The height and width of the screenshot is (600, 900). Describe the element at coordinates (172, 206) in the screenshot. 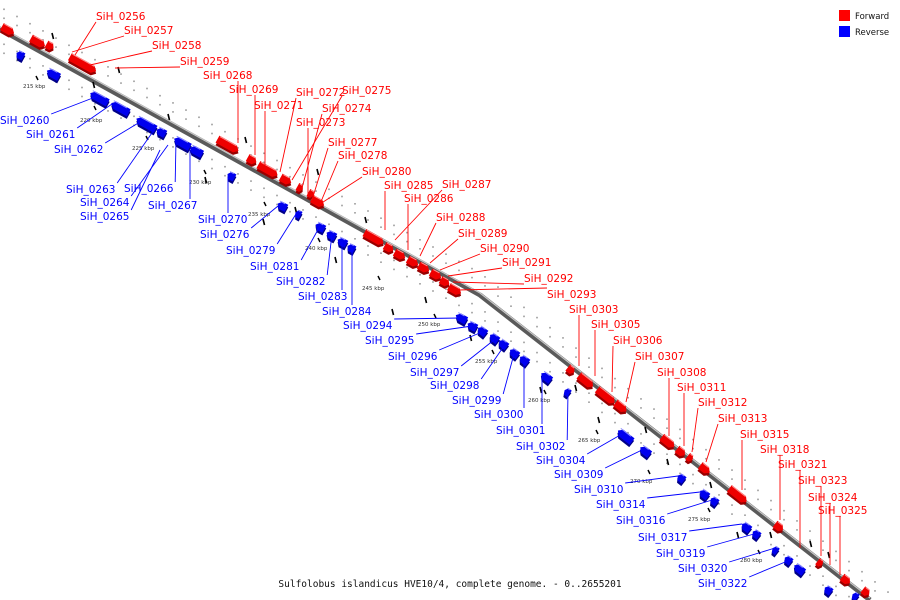

I see `reverse-gene-label: SiH_0267` at that location.